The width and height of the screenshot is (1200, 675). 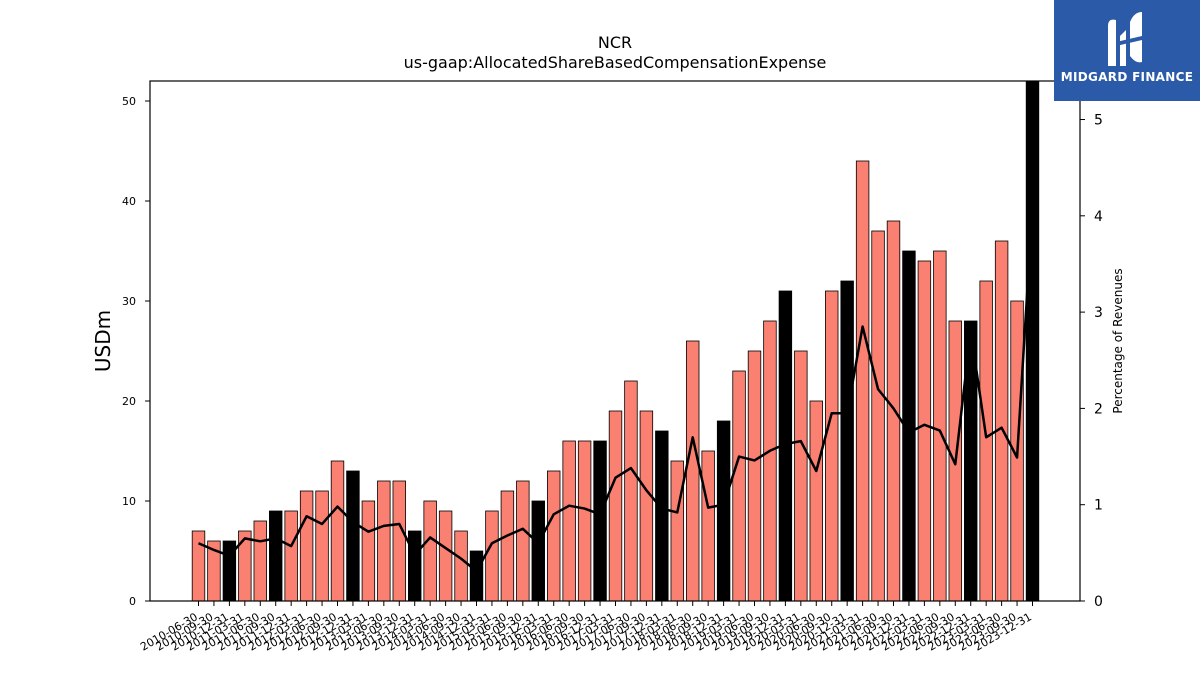 I want to click on y2-axis-label: Percentage of Revenues, so click(x=1118, y=340).